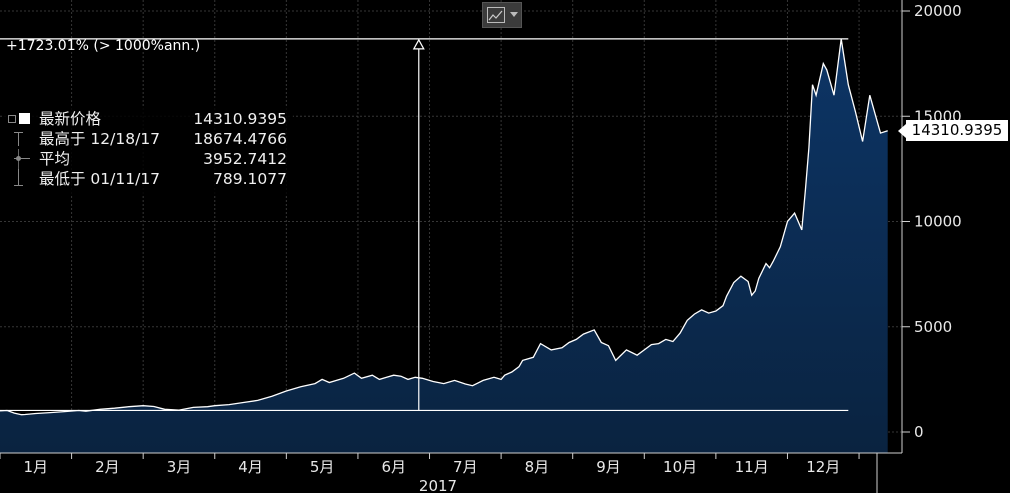  Describe the element at coordinates (451, 472) in the screenshot. I see `x-axis: 1月 2月 3月 4月 5月 6月 7月 8月 9月 10月 11月 12月 2017` at that location.